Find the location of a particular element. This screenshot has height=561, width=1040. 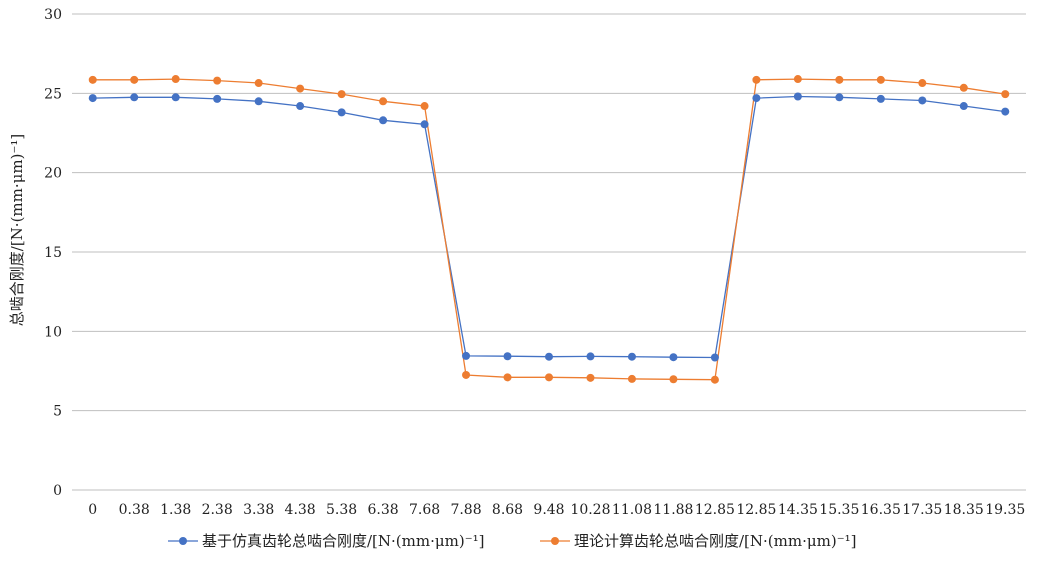

x-tick-label: 11.88 is located at coordinates (673, 510).